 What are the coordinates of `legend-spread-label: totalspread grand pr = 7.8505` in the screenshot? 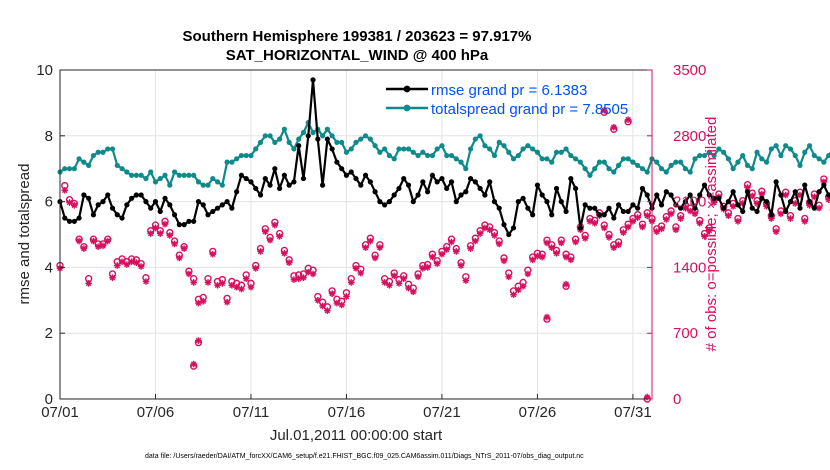 It's located at (529, 109).